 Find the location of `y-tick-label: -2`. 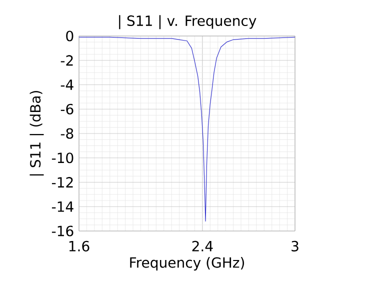

y-tick-label: -2 is located at coordinates (66, 60).